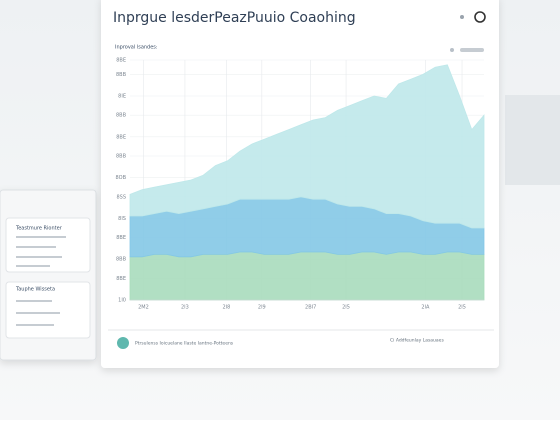 This screenshot has width=560, height=424. What do you see at coordinates (480, 17) in the screenshot?
I see `settings-icon` at bounding box center [480, 17].